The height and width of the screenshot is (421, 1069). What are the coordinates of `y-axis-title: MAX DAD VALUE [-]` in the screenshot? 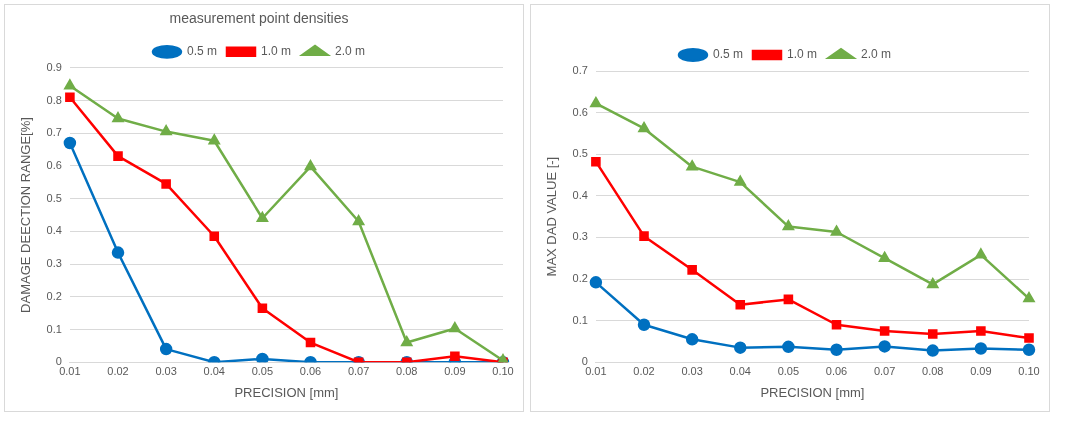 It's located at (552, 216).